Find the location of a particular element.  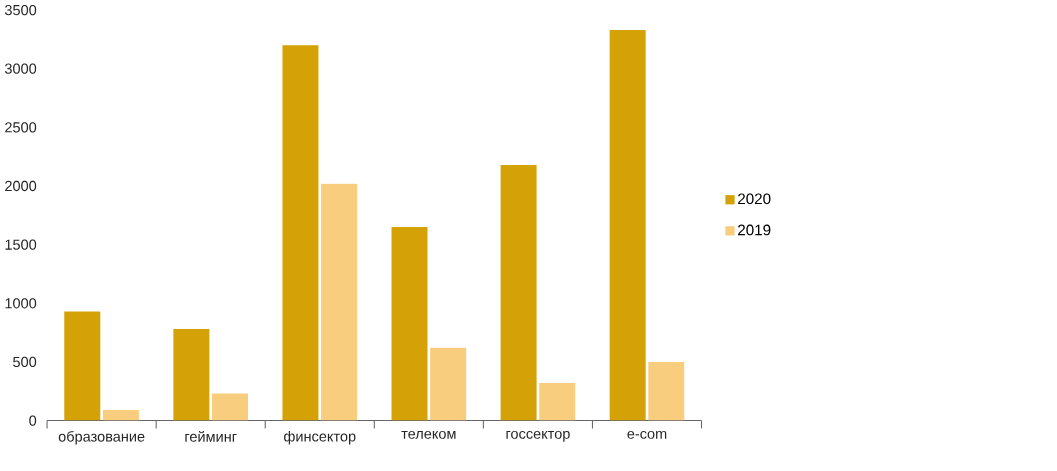

y-tick-label: 3500 is located at coordinates (20, 10).